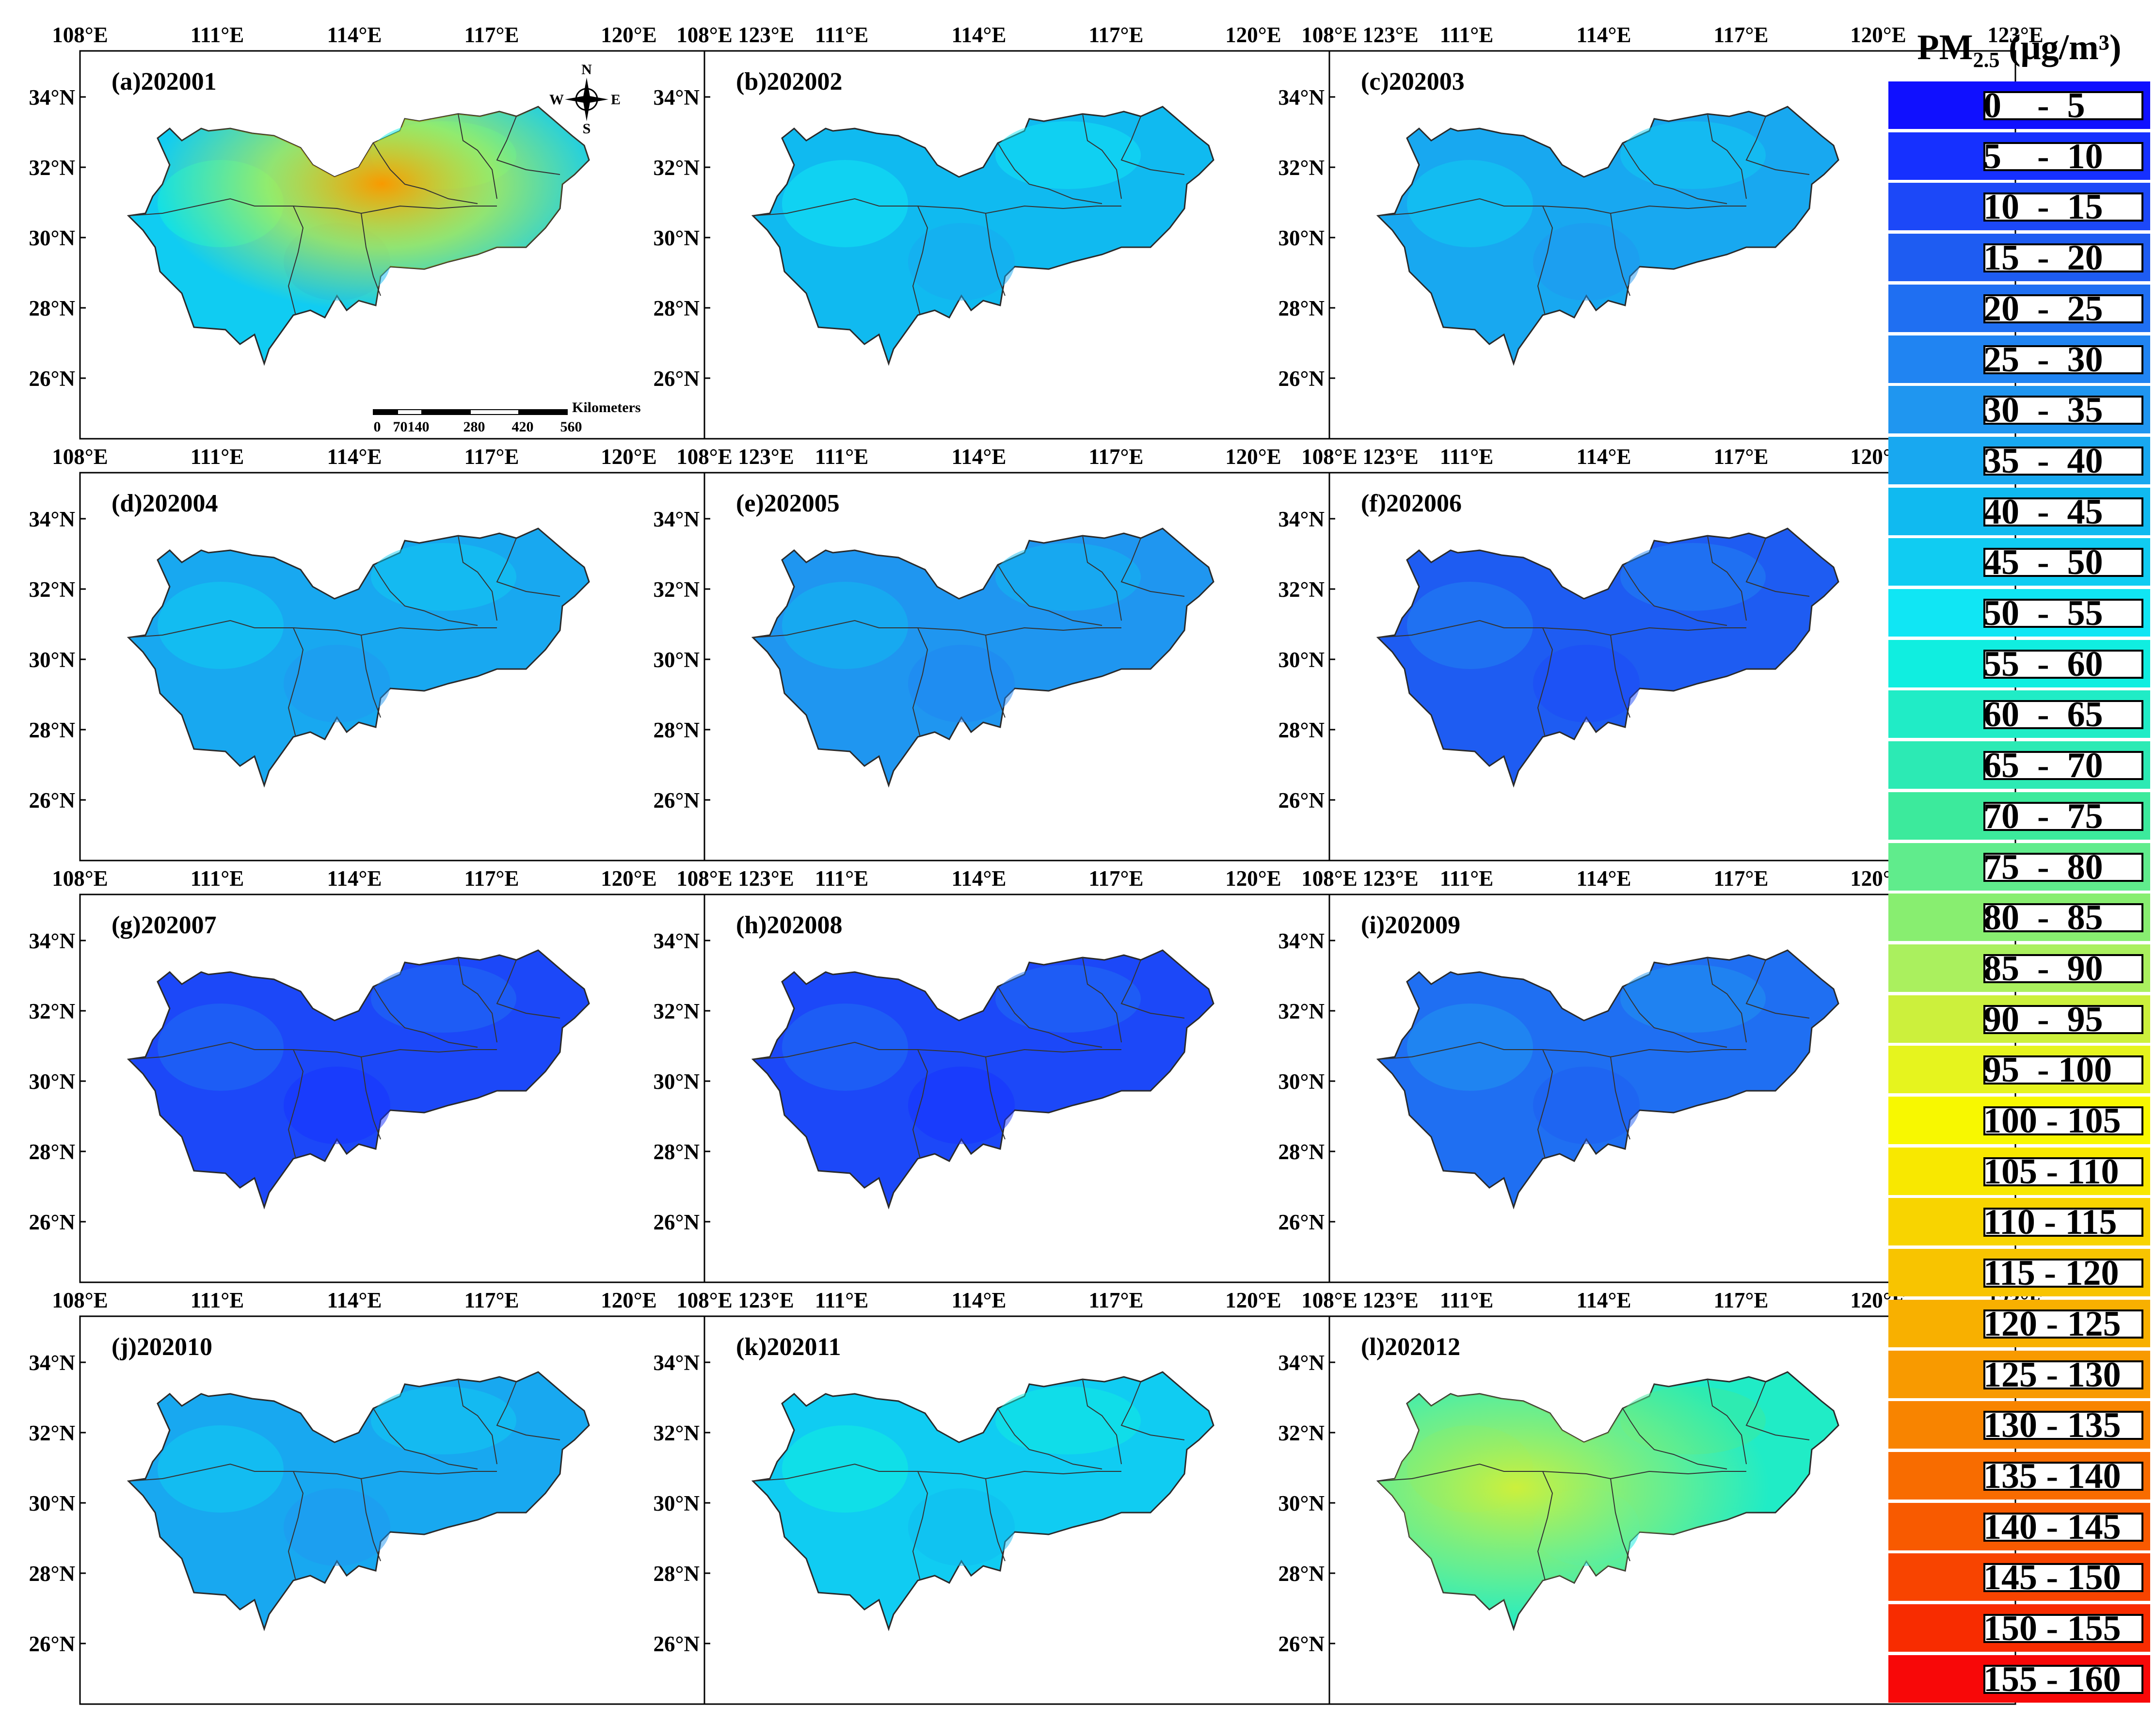  I want to click on scale-tick-label: 280, so click(474, 427).